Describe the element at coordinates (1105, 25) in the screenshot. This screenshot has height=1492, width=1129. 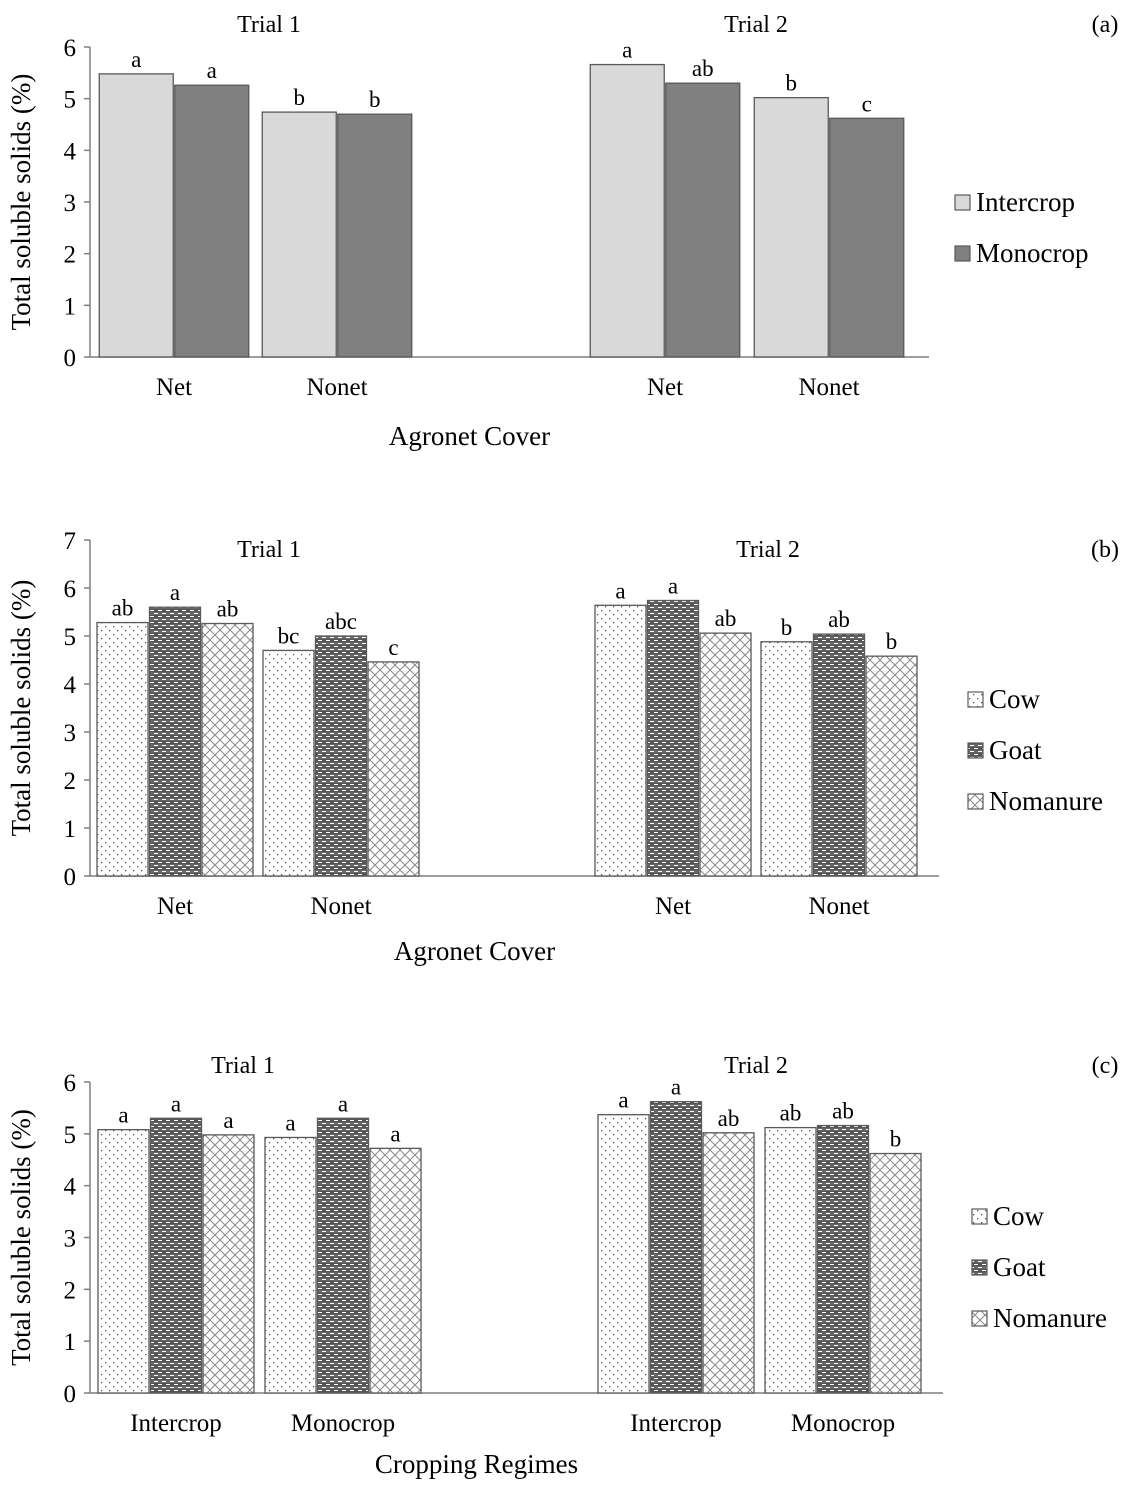
I see `panel-label: (a)` at that location.